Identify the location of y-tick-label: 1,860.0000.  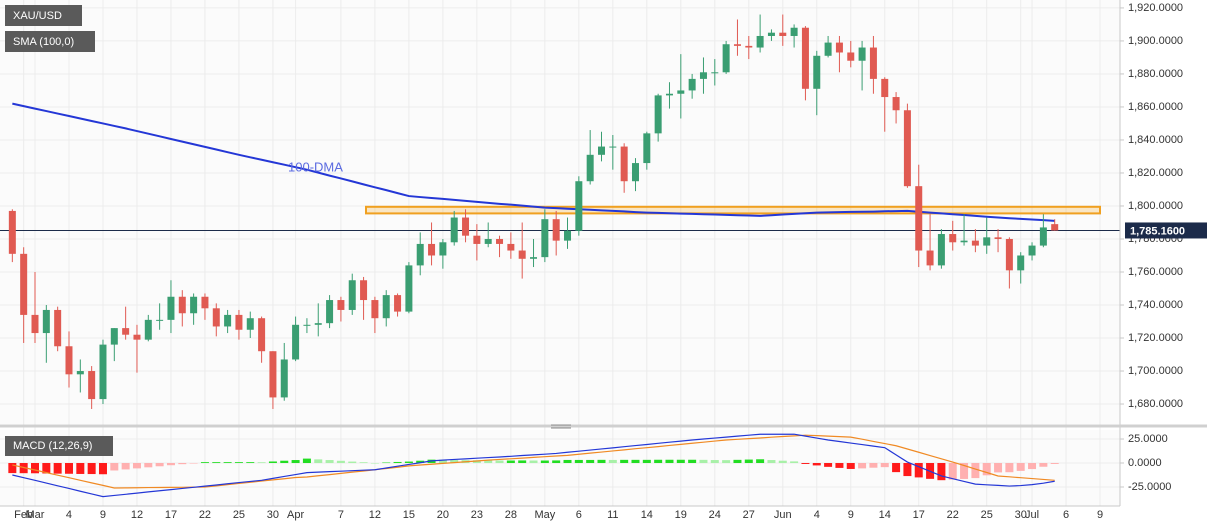
(1155, 107).